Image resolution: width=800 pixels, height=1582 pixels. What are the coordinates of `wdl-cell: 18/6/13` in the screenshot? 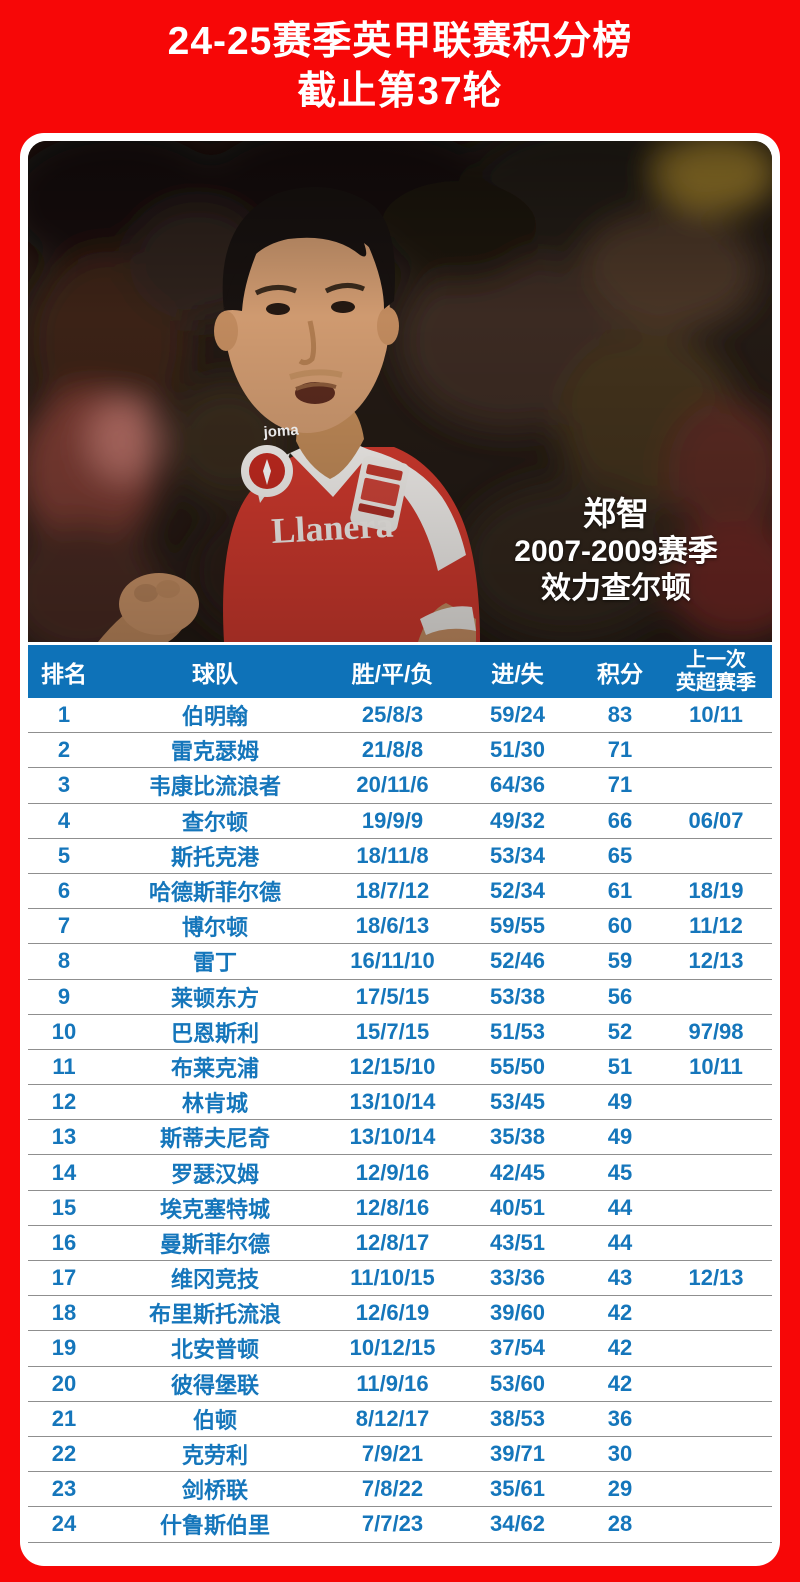 It's located at (392, 926).